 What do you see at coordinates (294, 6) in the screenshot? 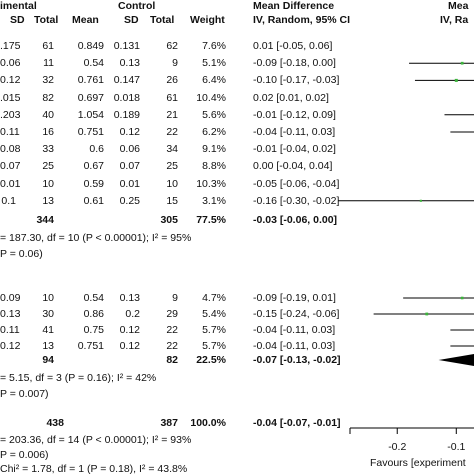
I see `mean-difference-header: Mean Difference` at bounding box center [294, 6].